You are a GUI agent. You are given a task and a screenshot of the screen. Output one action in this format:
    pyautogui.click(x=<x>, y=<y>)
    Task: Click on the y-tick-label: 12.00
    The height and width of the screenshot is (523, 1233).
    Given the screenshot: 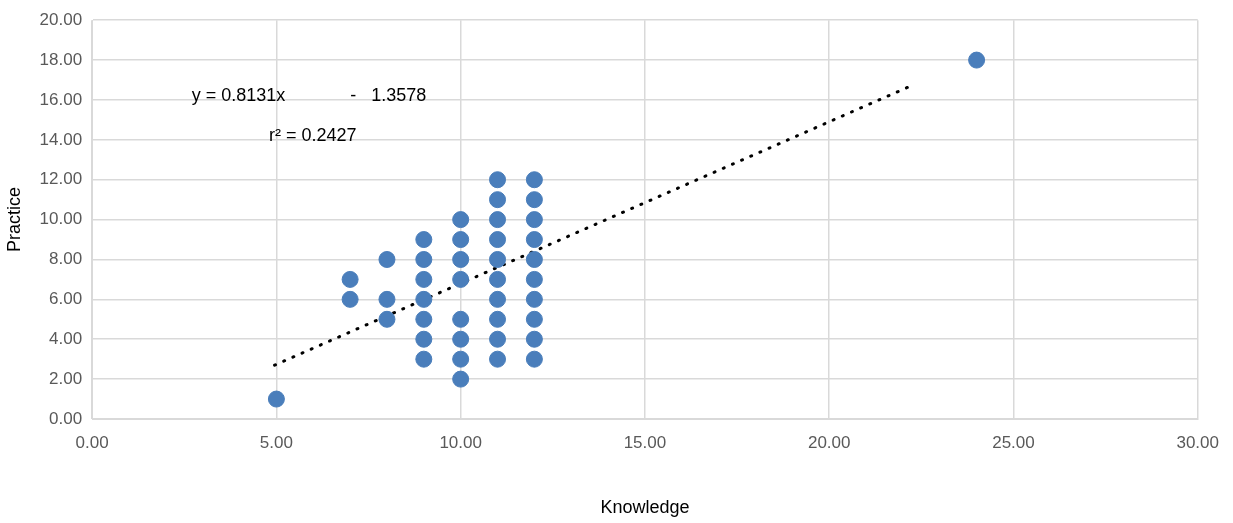 What is the action you would take?
    pyautogui.click(x=61, y=179)
    